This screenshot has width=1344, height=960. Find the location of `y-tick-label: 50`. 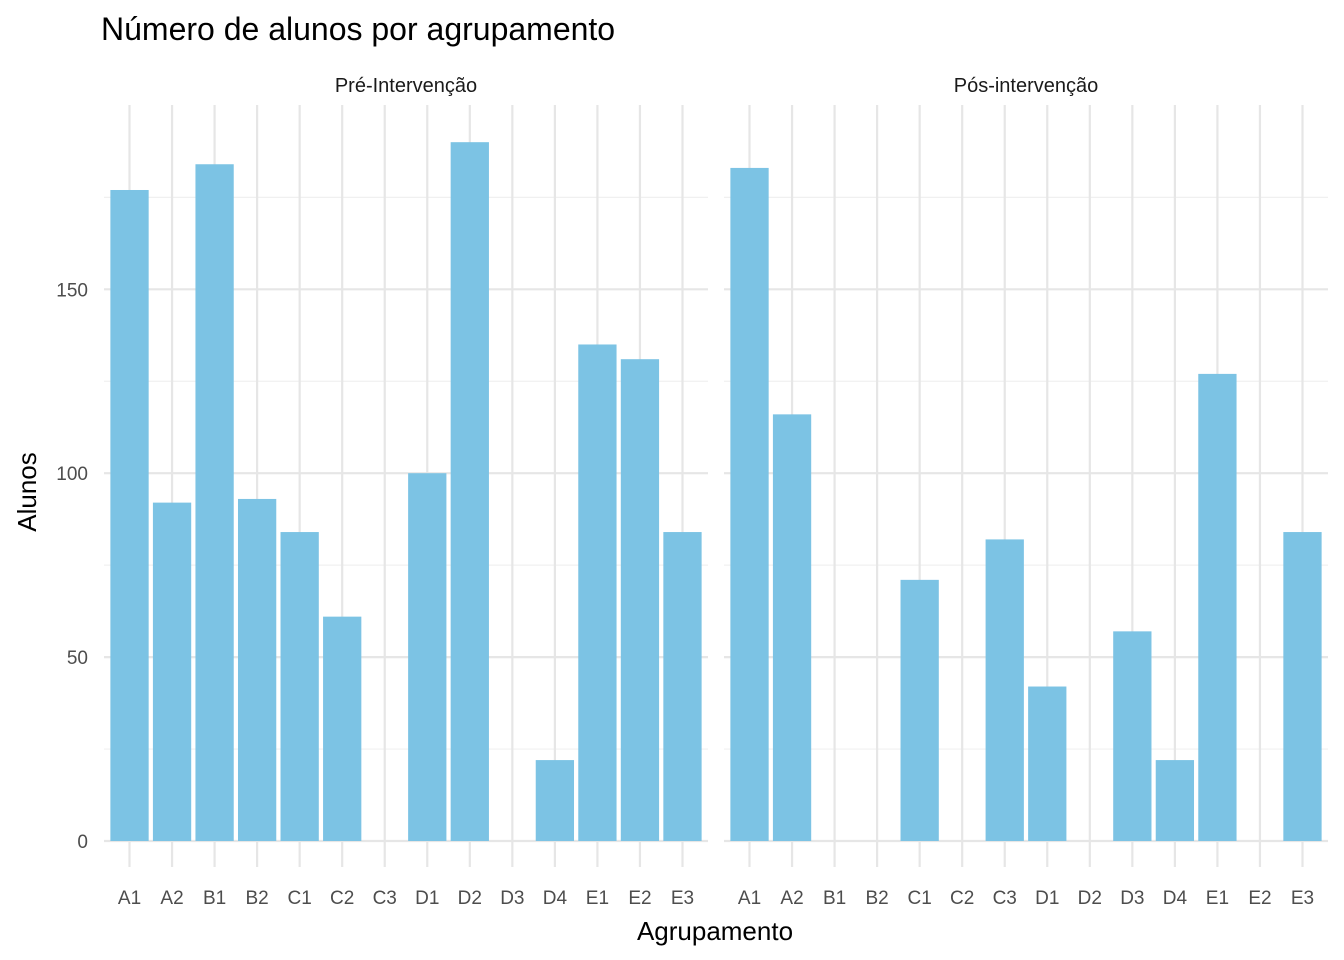

y-tick-label: 50 is located at coordinates (77, 658).